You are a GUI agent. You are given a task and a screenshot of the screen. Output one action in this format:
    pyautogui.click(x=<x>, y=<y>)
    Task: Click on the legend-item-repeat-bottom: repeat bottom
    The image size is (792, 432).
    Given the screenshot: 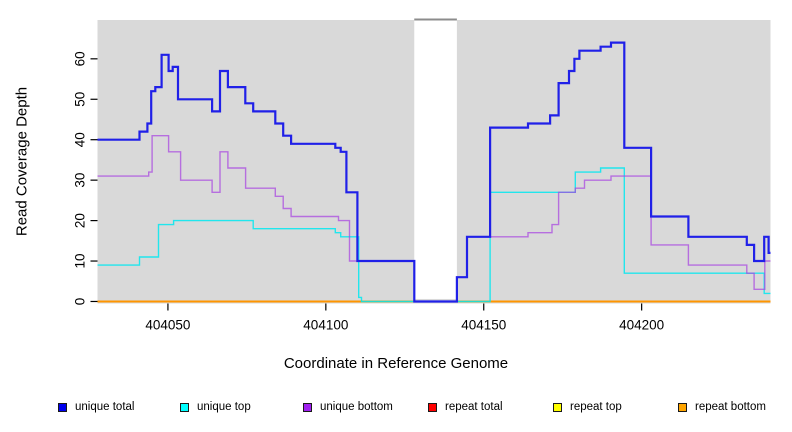 What is the action you would take?
    pyautogui.click(x=722, y=407)
    